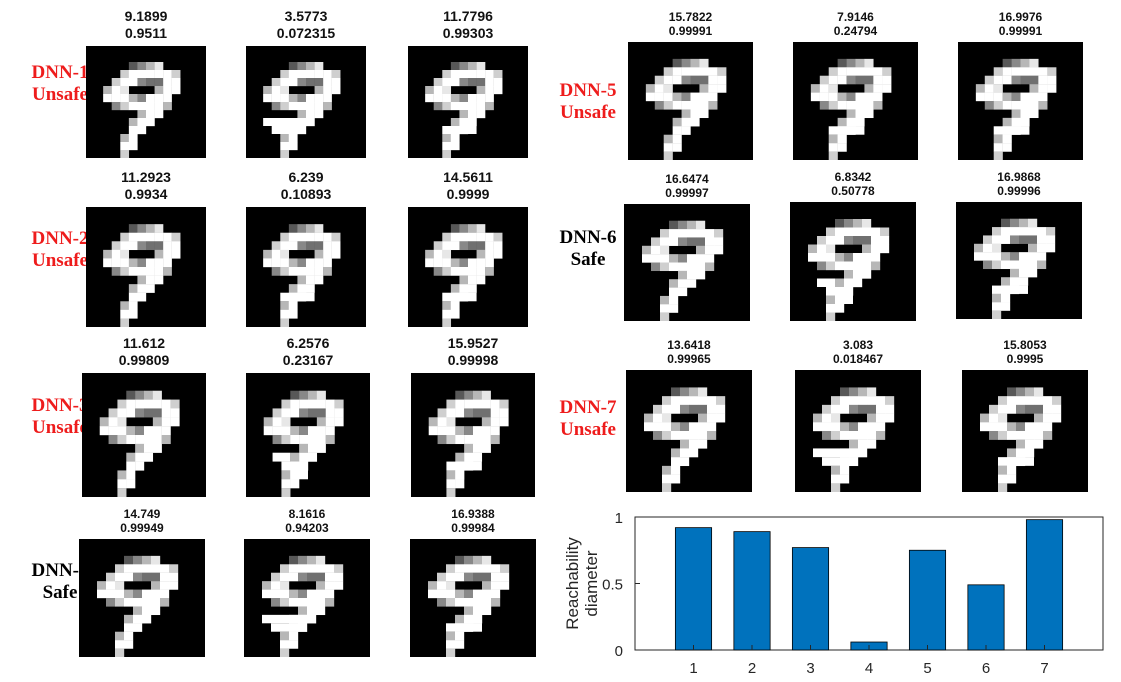  I want to click on caption-value: 16.9388, so click(473, 514).